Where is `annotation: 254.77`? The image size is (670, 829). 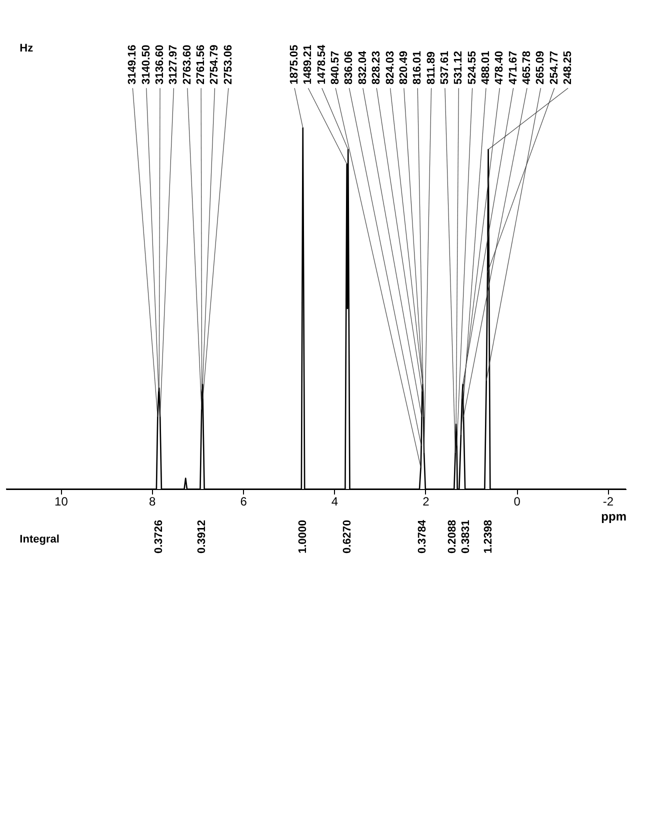 annotation: 254.77 is located at coordinates (554, 67).